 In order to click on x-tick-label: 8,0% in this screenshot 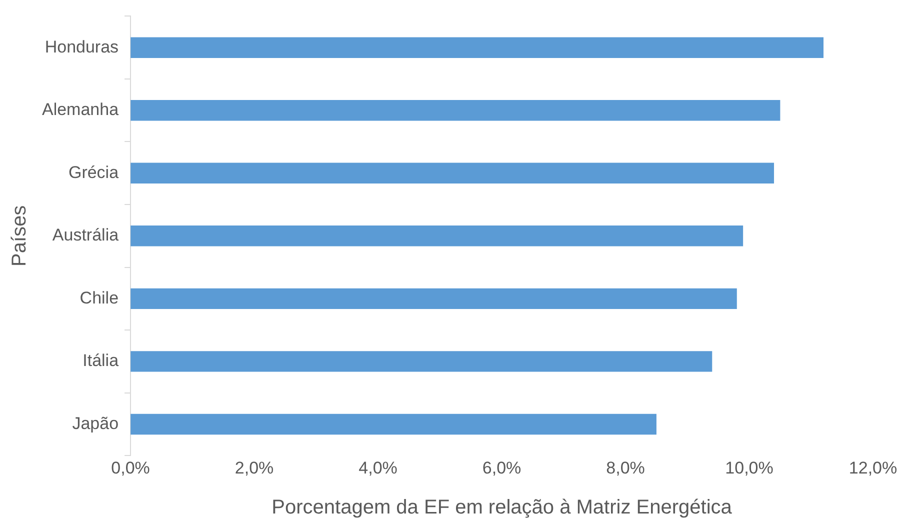, I will do `click(625, 468)`.